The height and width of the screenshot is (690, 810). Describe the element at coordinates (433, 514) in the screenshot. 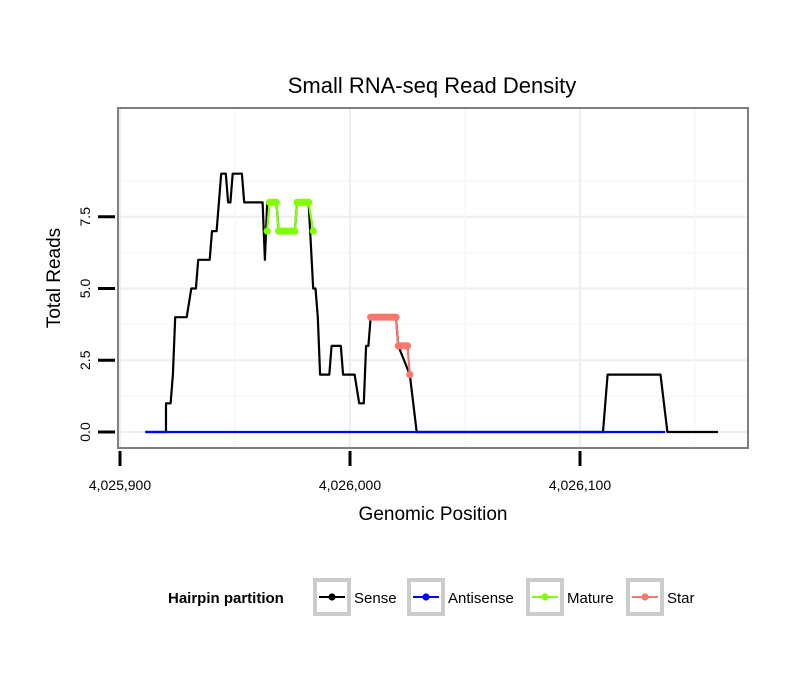

I see `x-axis-title: Genomic Position` at that location.